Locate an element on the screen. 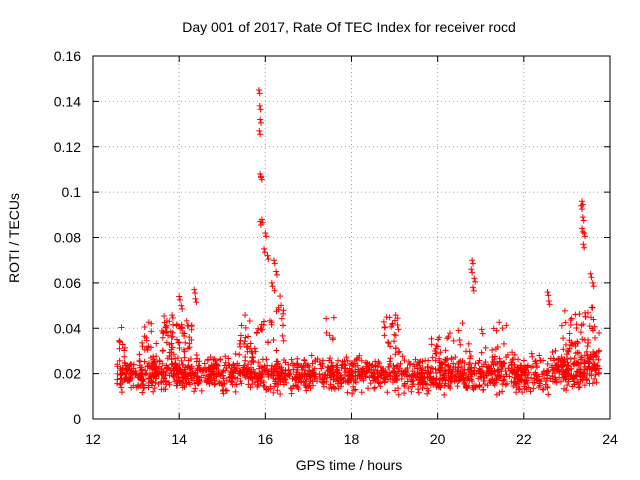  x-tick-label: 12 is located at coordinates (93, 439).